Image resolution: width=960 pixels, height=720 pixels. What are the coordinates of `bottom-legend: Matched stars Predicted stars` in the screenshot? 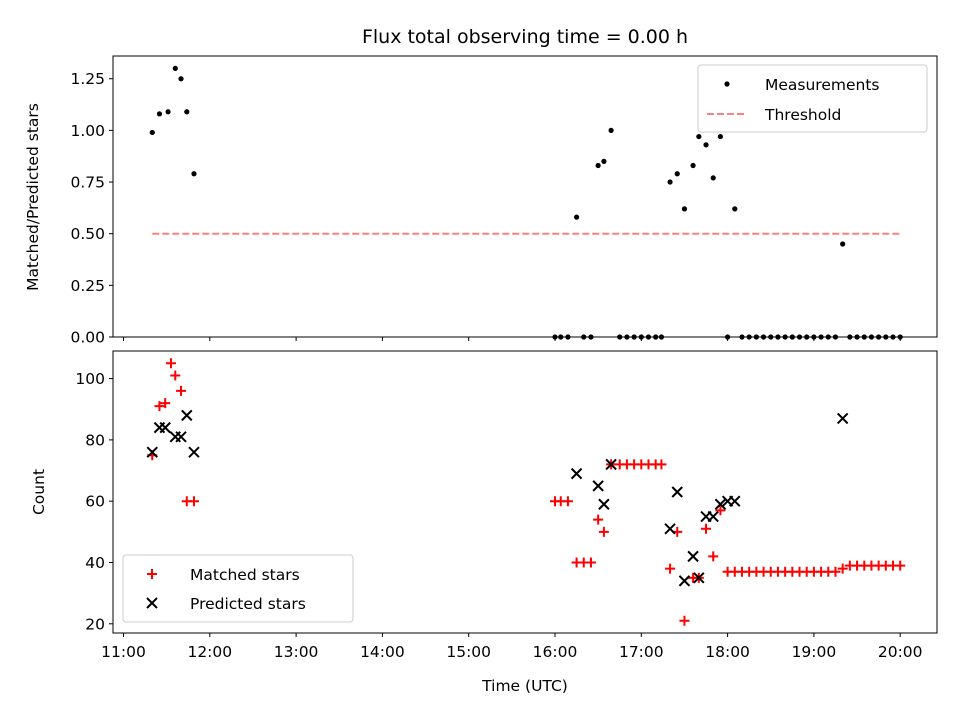 It's located at (238, 588).